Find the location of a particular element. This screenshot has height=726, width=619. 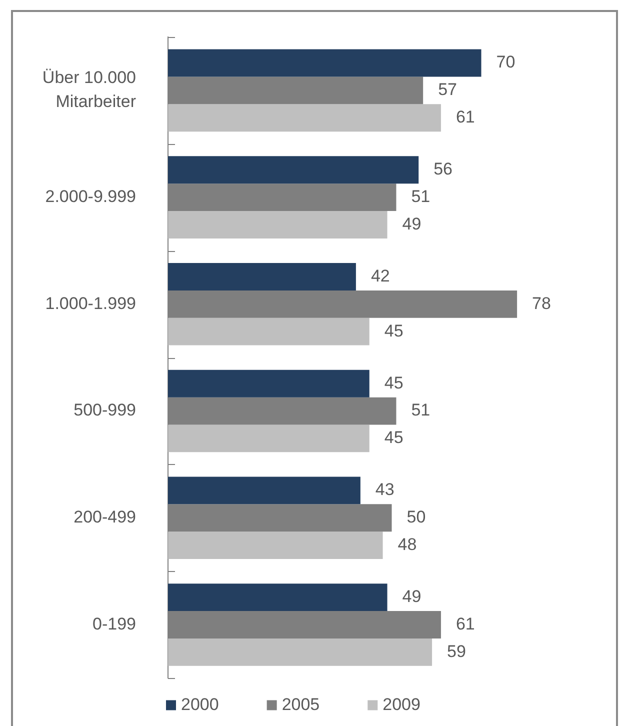

data-label: 59 is located at coordinates (456, 651).